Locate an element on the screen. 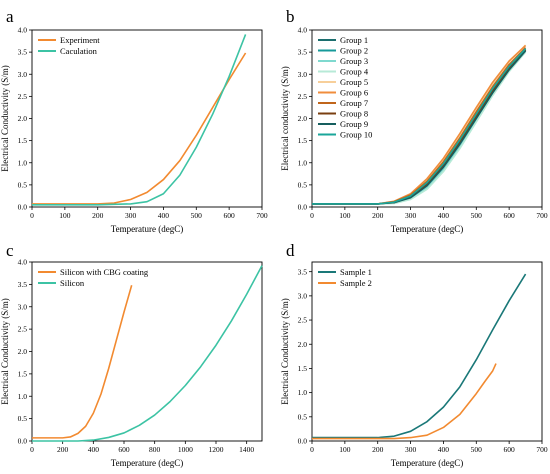 This screenshot has width=550, height=474. panel-label: c is located at coordinates (10, 250).